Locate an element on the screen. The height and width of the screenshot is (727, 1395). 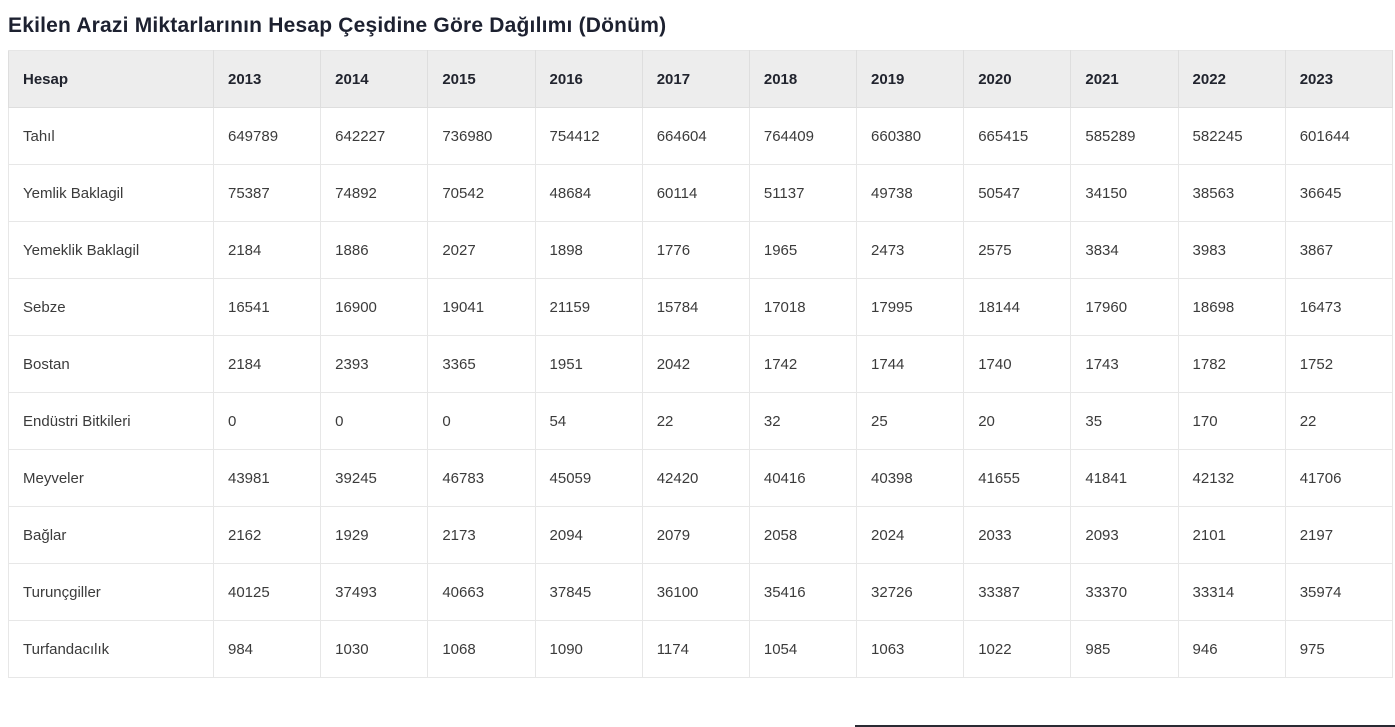
data-cell: 32 is located at coordinates (803, 421).